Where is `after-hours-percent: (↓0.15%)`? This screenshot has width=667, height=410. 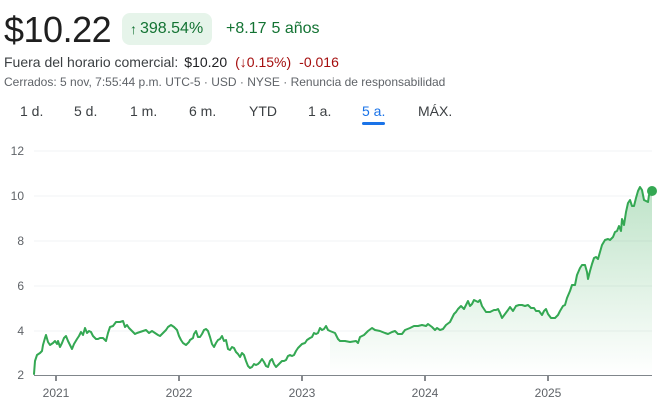
after-hours-percent: (↓0.15%) is located at coordinates (263, 62).